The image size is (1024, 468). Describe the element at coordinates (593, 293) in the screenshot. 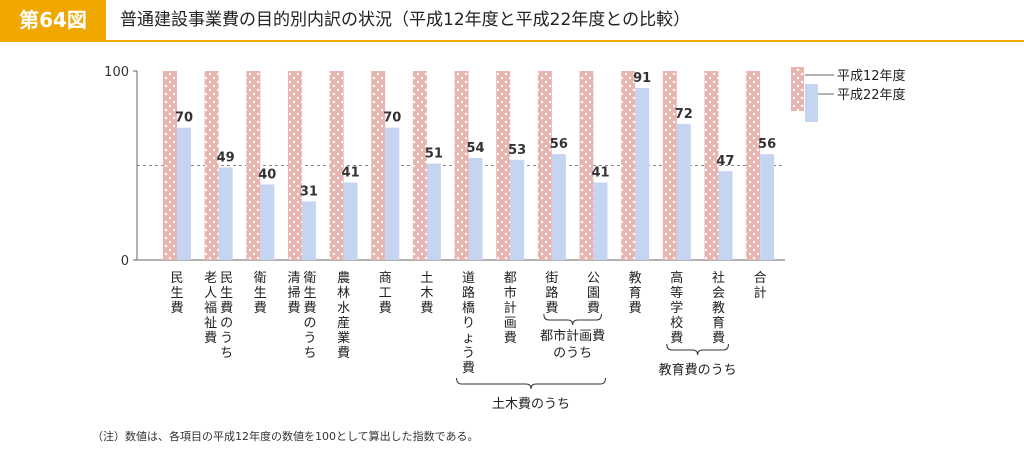

I see `category-label-char: 園` at that location.